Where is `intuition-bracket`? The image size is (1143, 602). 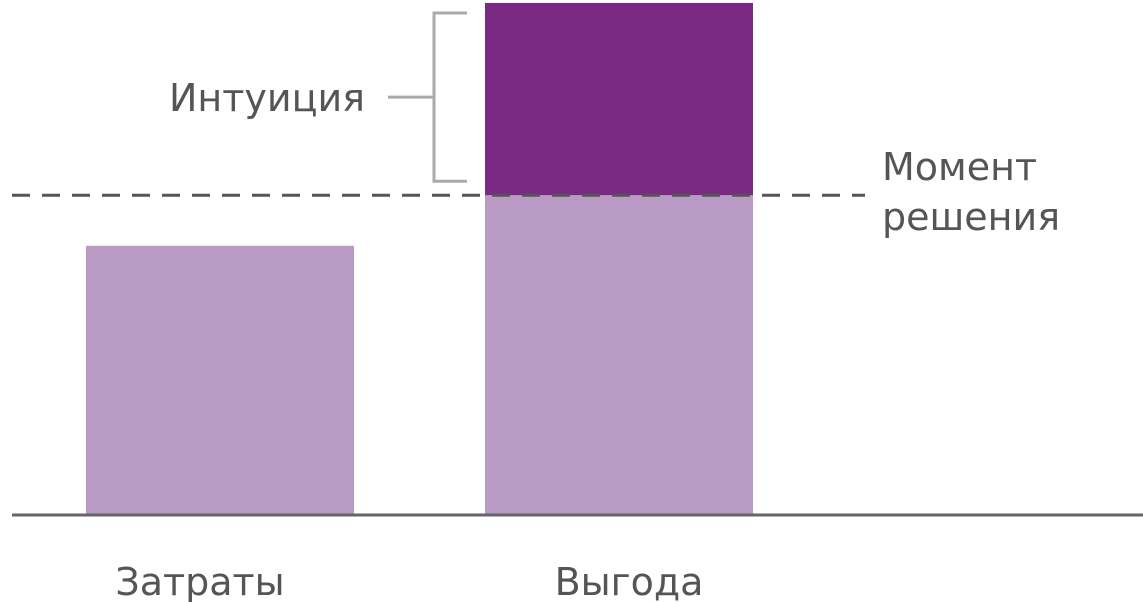 intuition-bracket is located at coordinates (449, 97).